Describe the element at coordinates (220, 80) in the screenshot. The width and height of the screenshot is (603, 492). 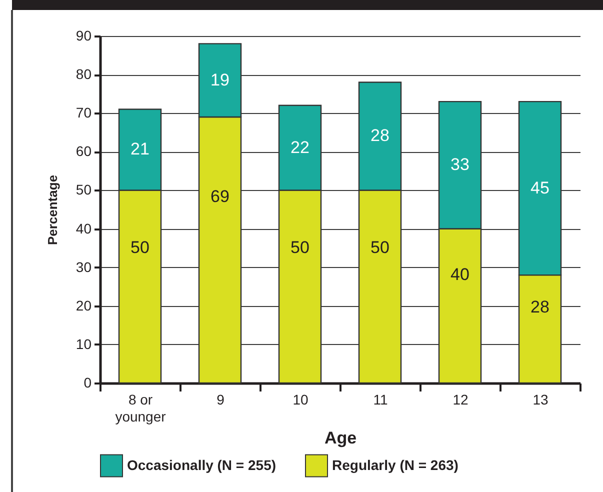
I see `data-label: 19` at that location.